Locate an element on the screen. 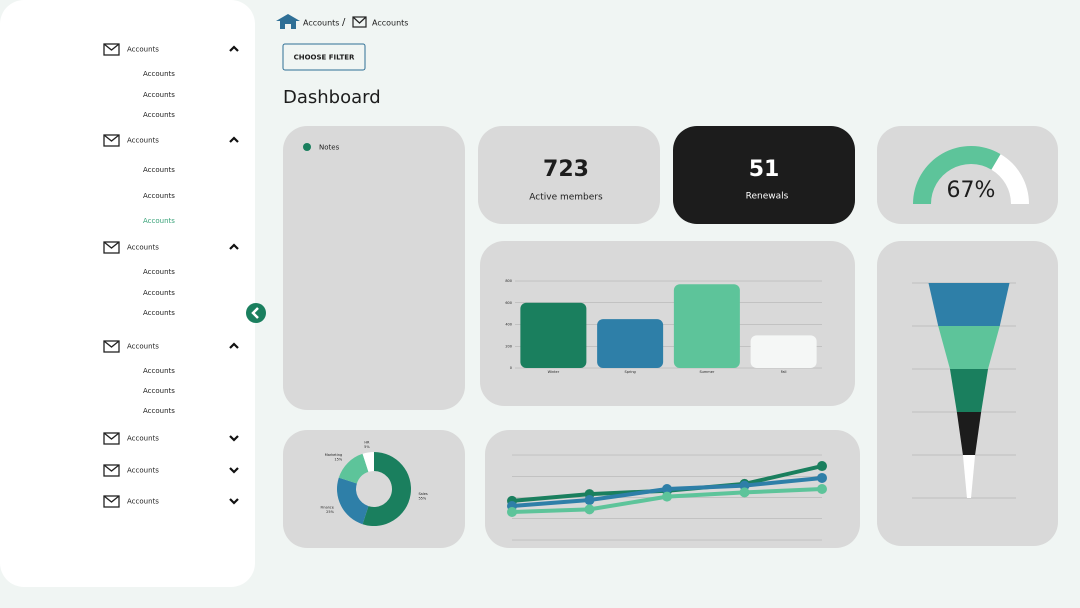  collapse-button is located at coordinates (256, 313).